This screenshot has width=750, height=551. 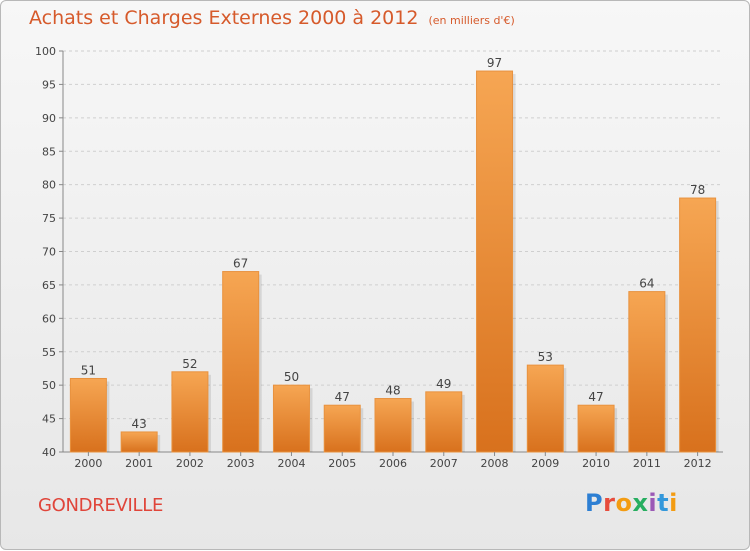 I want to click on bar-value-label: 78, so click(x=697, y=190).